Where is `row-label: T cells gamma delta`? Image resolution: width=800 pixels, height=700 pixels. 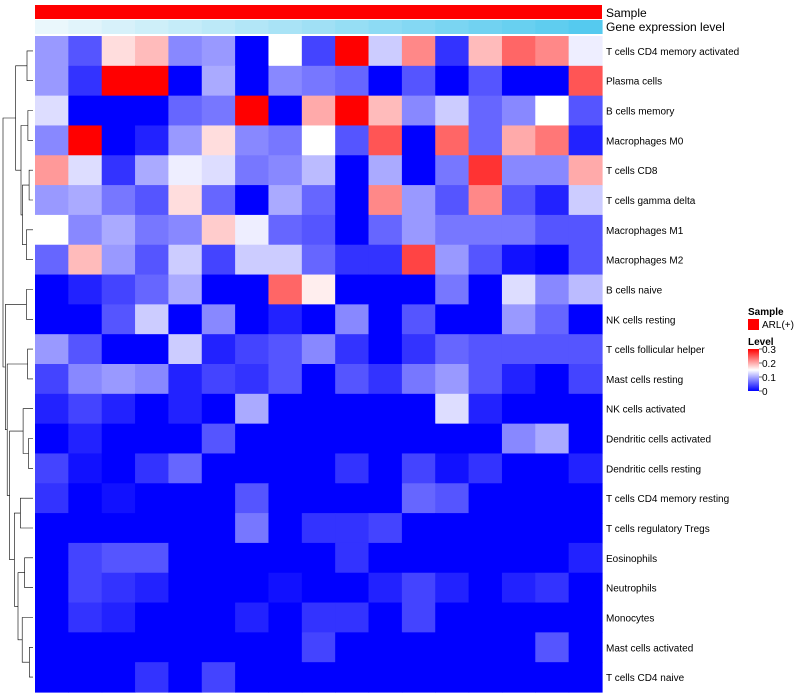 row-label: T cells gamma delta is located at coordinates (651, 201).